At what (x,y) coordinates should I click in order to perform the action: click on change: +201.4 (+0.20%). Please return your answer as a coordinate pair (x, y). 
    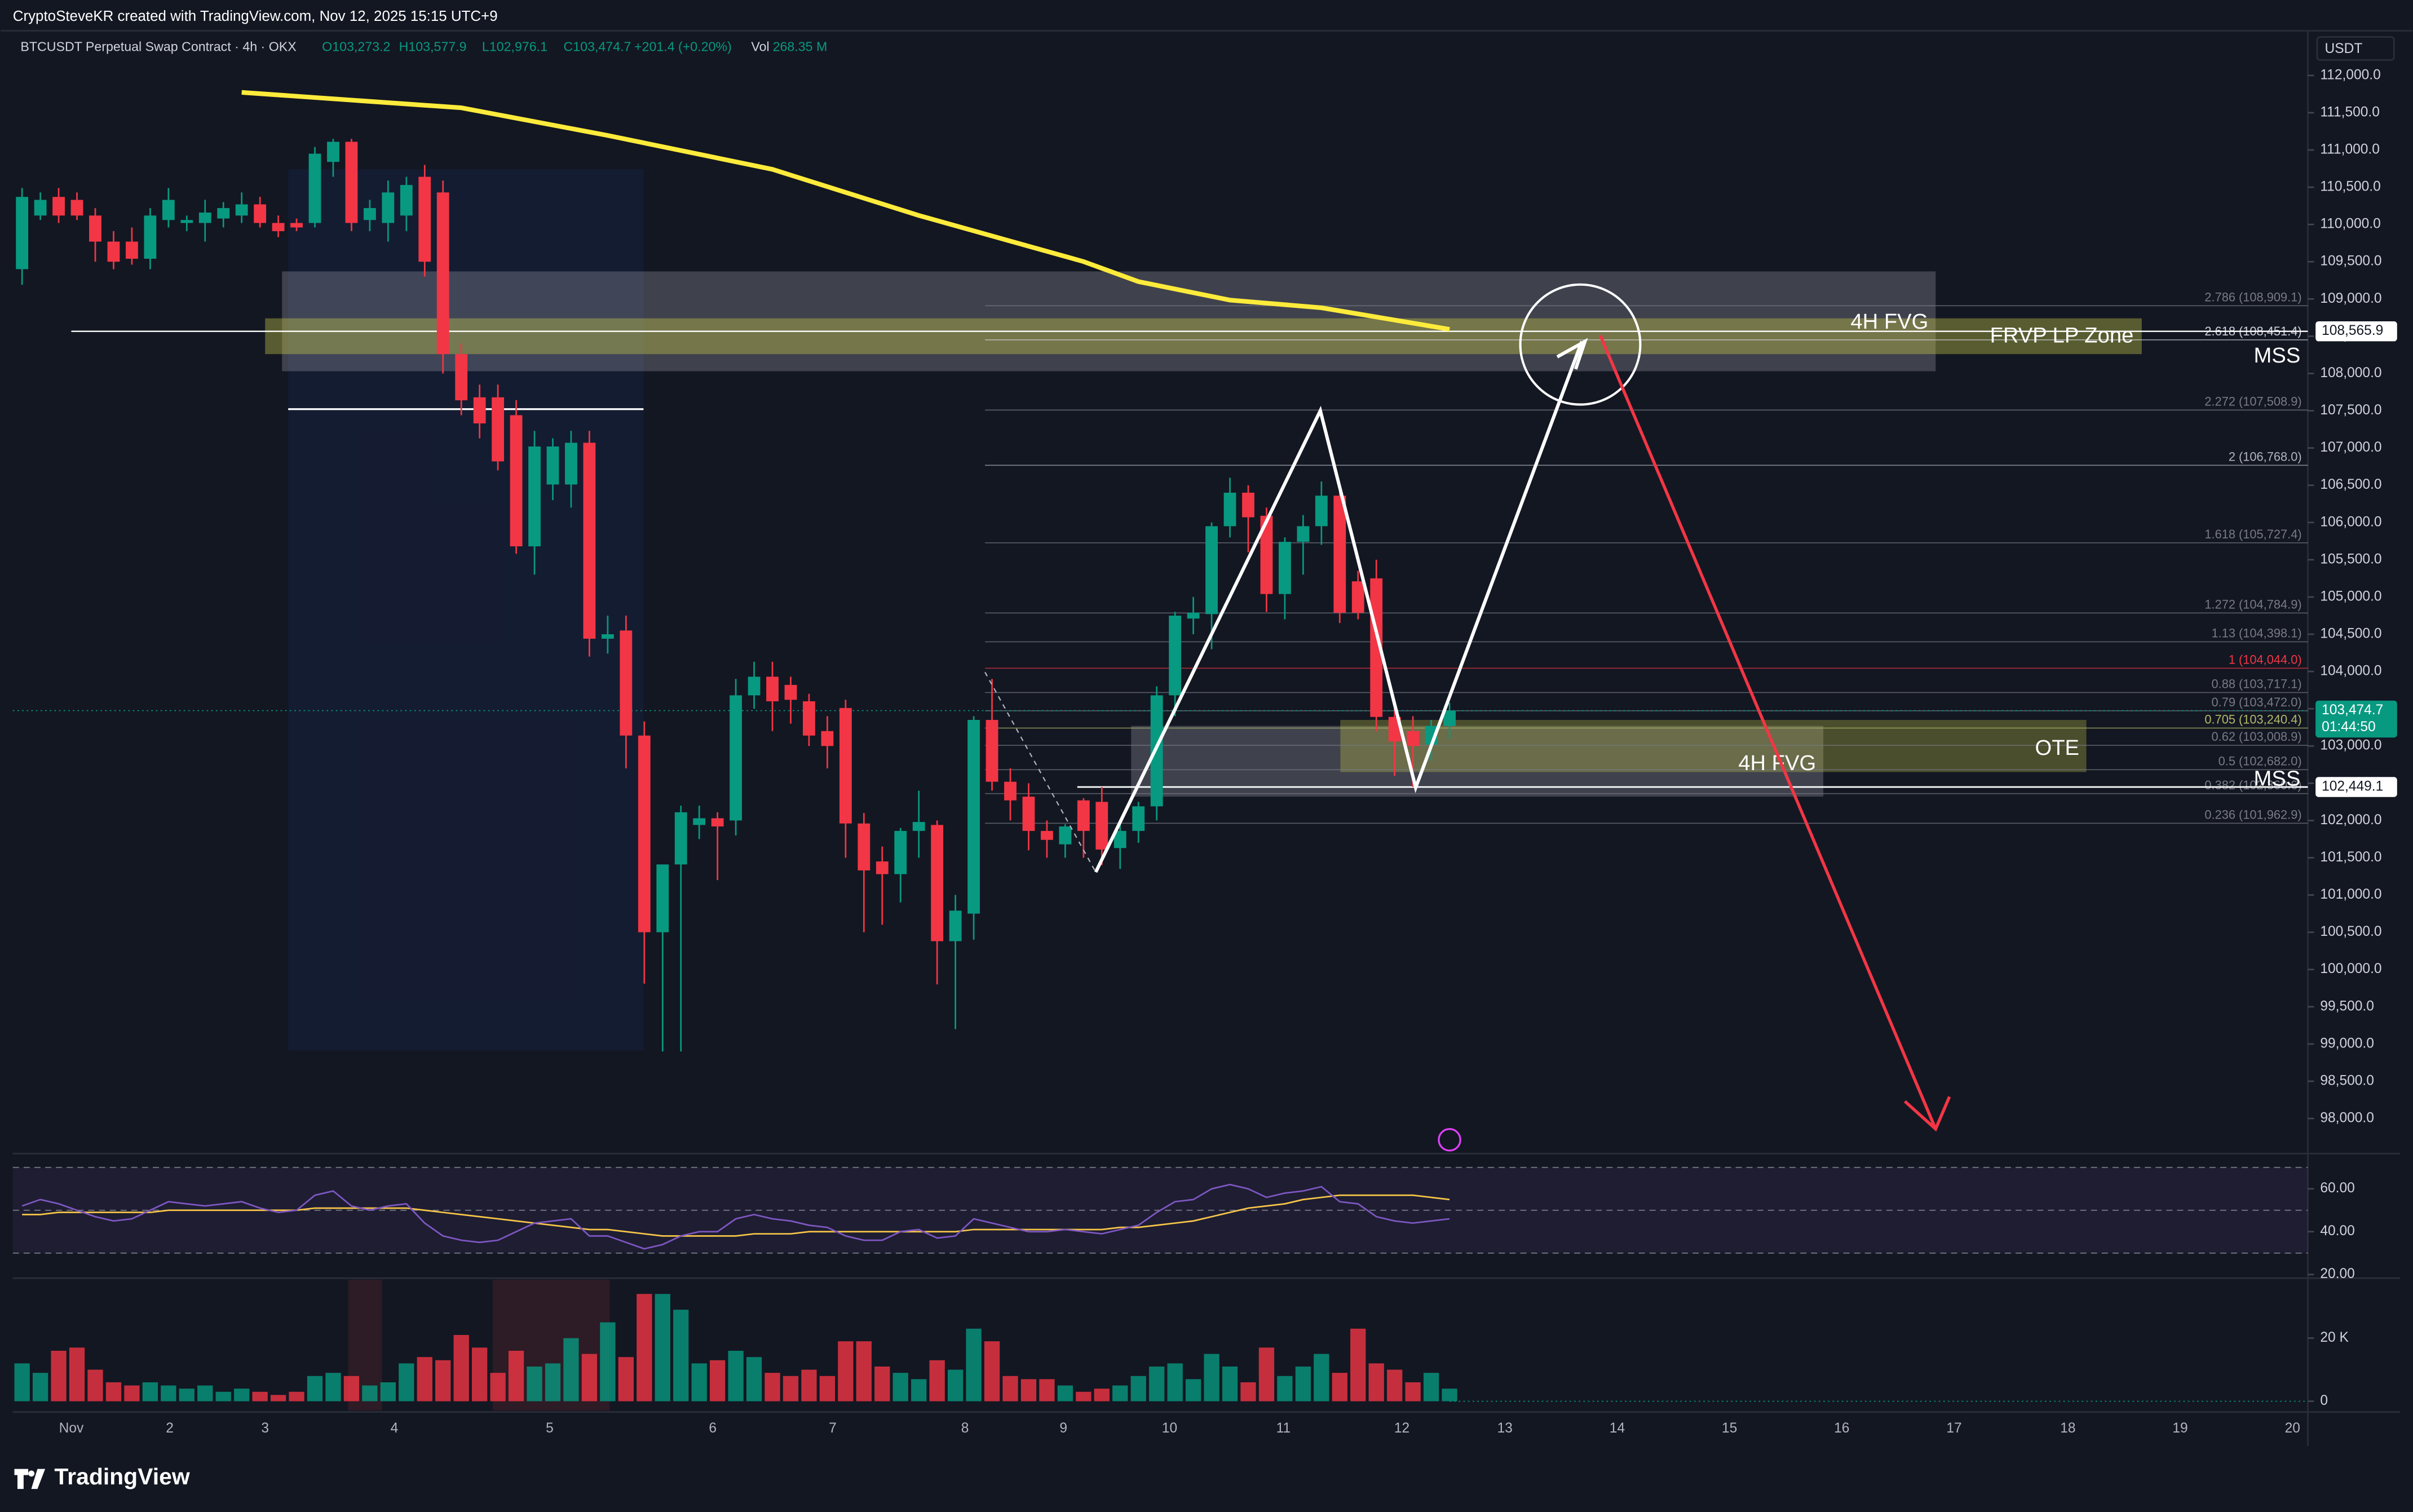
    Looking at the image, I should click on (683, 46).